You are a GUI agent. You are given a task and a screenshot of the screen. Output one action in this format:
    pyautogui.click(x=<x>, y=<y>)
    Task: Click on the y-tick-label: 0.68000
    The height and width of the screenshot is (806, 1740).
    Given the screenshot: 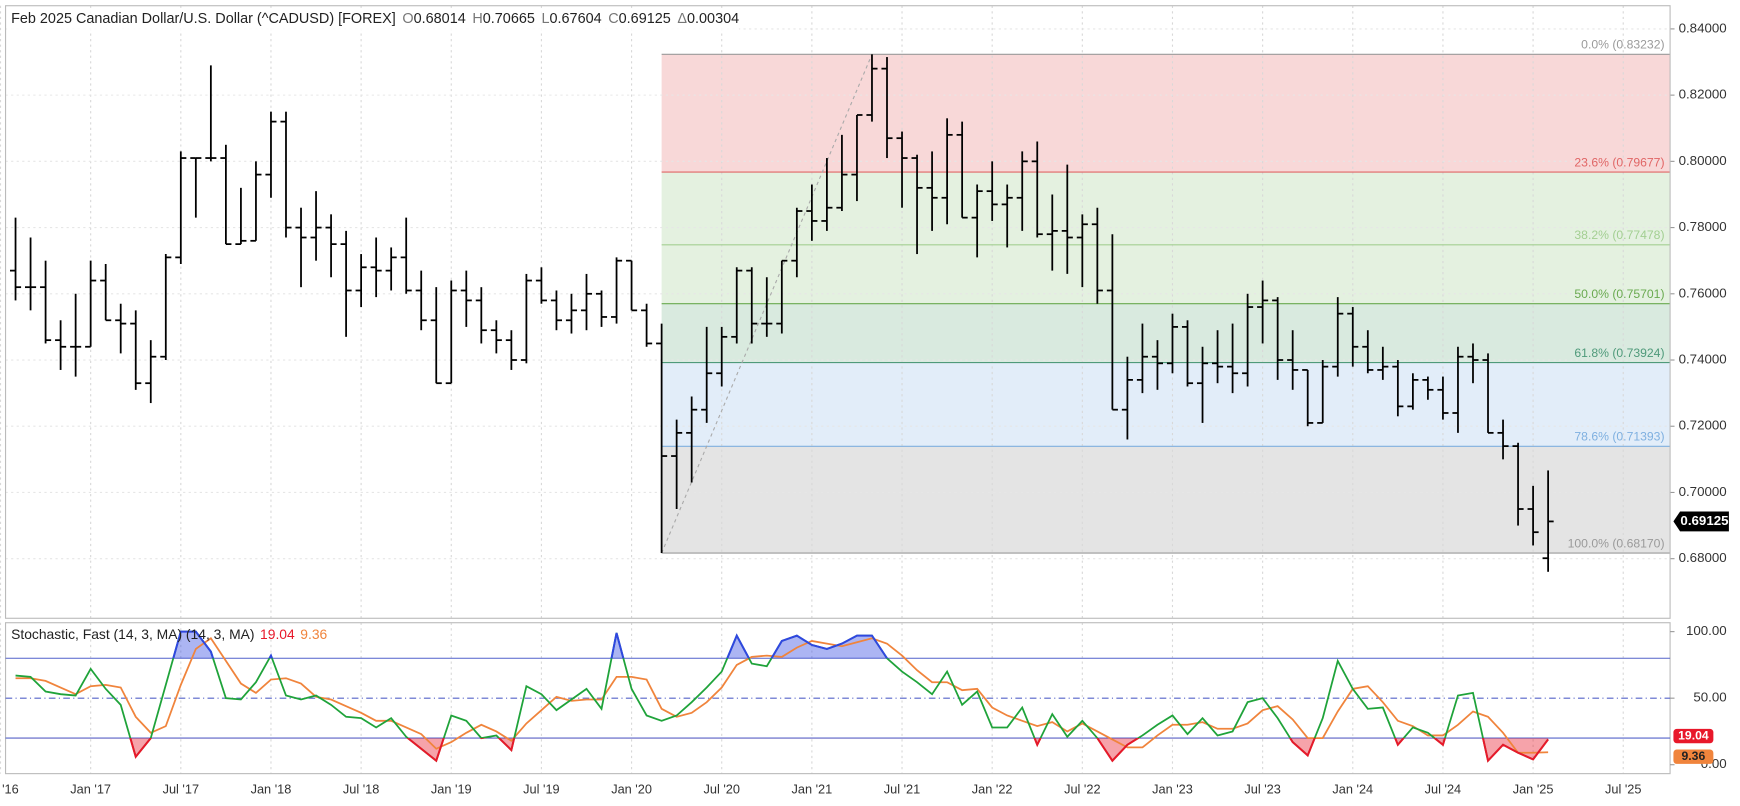 What is the action you would take?
    pyautogui.click(x=1703, y=557)
    